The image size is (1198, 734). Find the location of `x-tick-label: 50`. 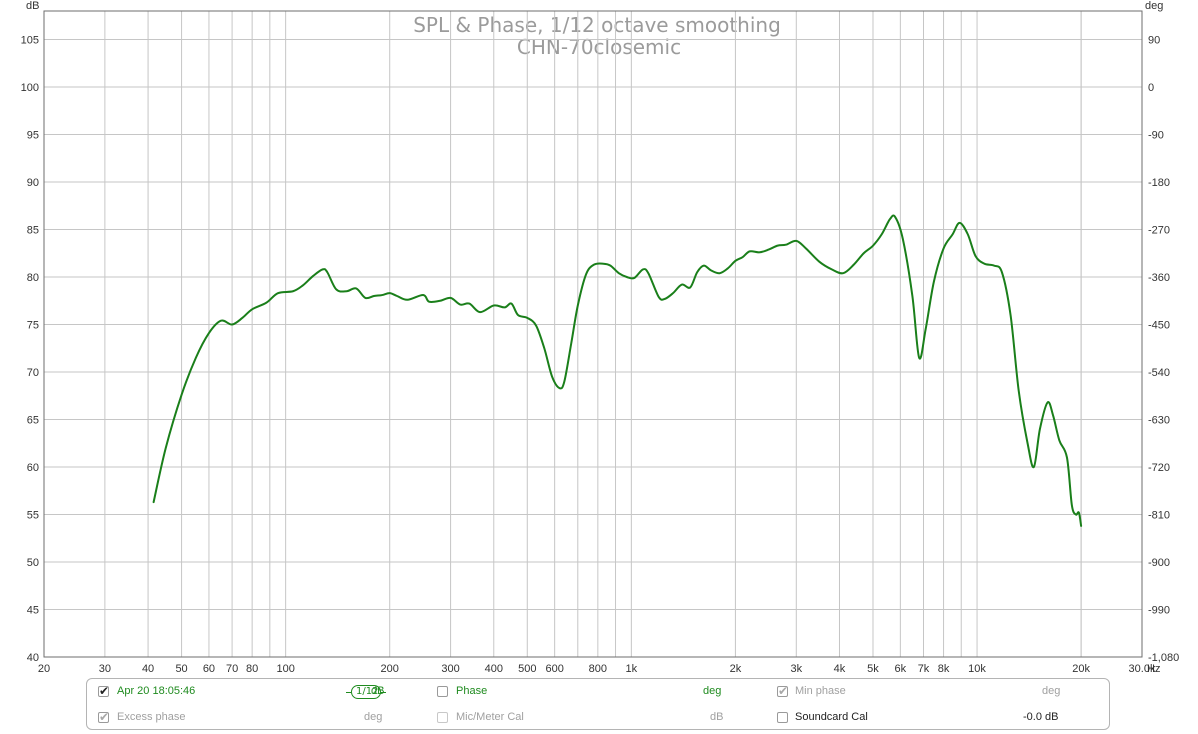

x-tick-label: 50 is located at coordinates (181, 669).